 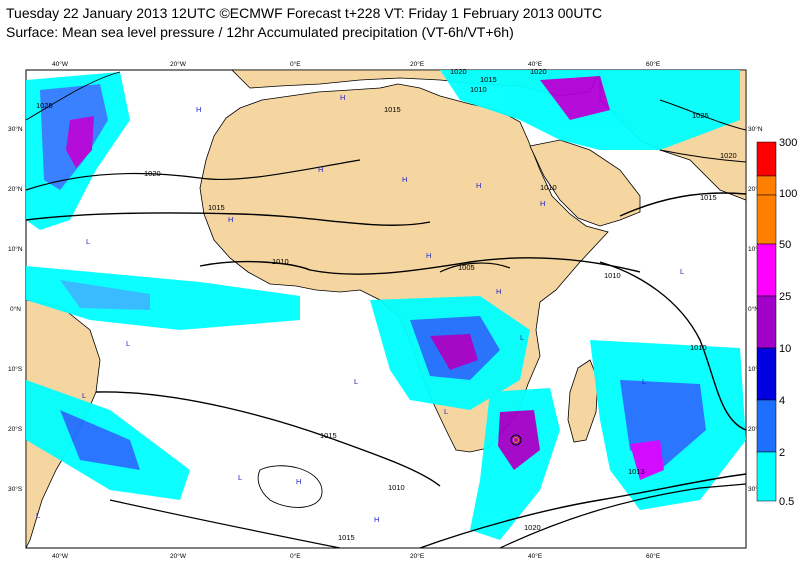 What do you see at coordinates (268, 439) in the screenshot?
I see `isobar-1015-south` at bounding box center [268, 439].